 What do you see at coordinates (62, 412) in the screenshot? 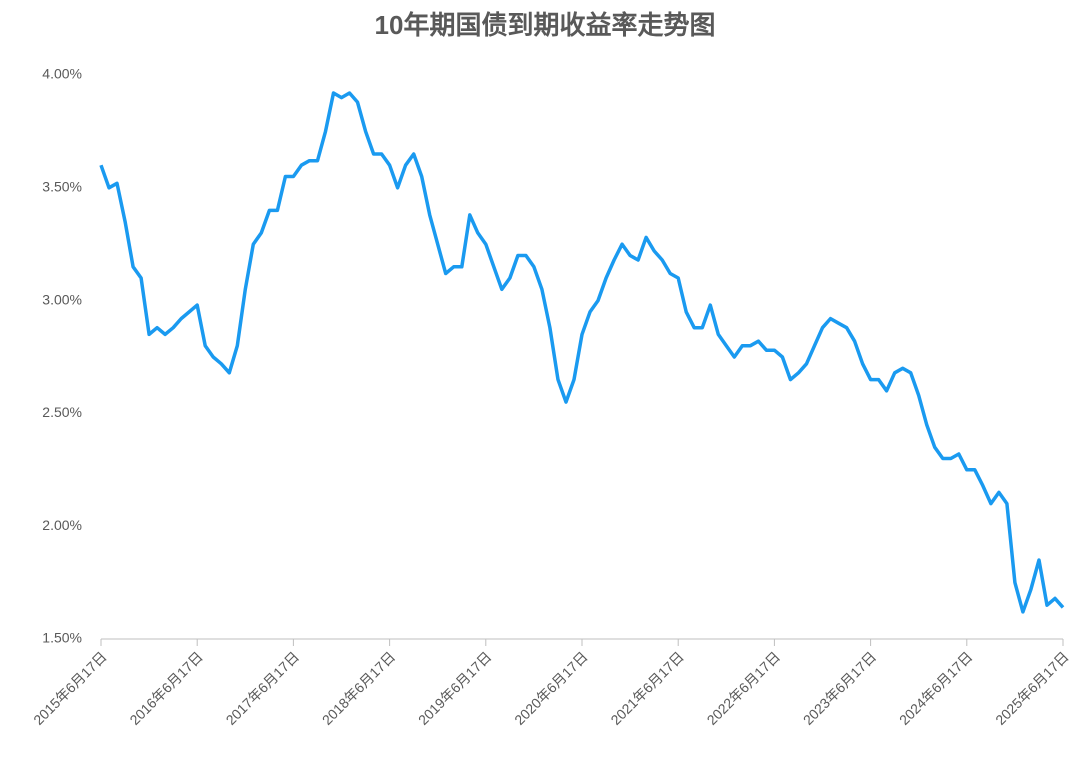
I see `y-tick-label: 2.50%` at bounding box center [62, 412].